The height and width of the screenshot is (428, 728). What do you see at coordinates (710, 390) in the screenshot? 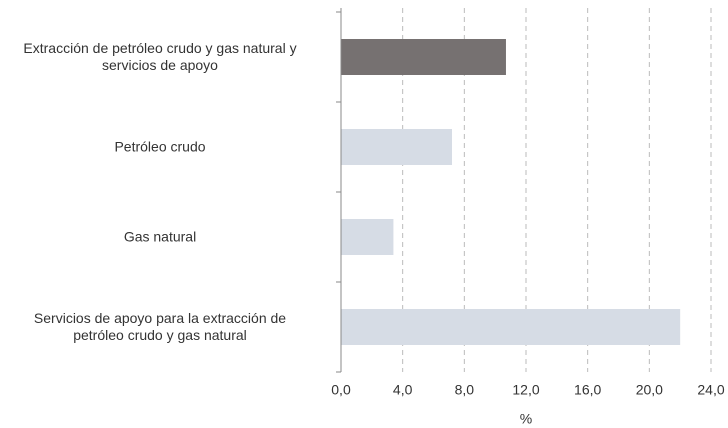
I see `x-tick-label: 24,0` at bounding box center [710, 390].